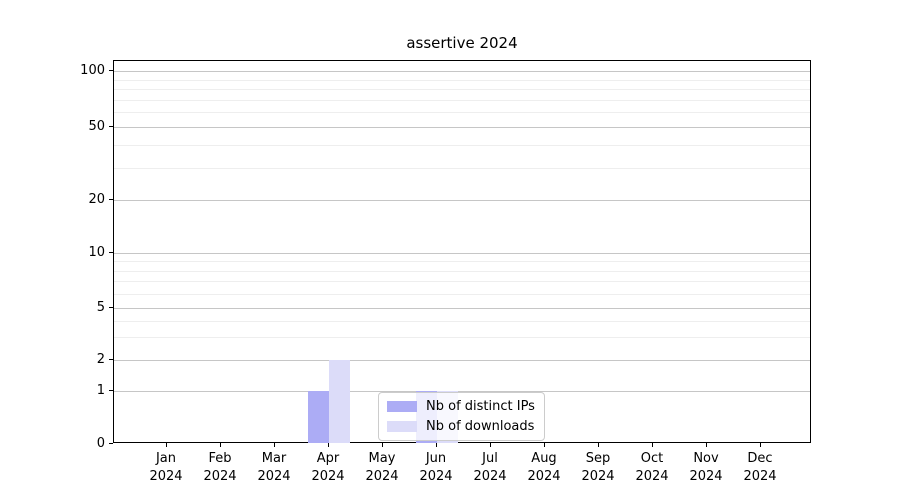  Describe the element at coordinates (490, 467) in the screenshot. I see `x-tick-label: Jul 2024` at that location.